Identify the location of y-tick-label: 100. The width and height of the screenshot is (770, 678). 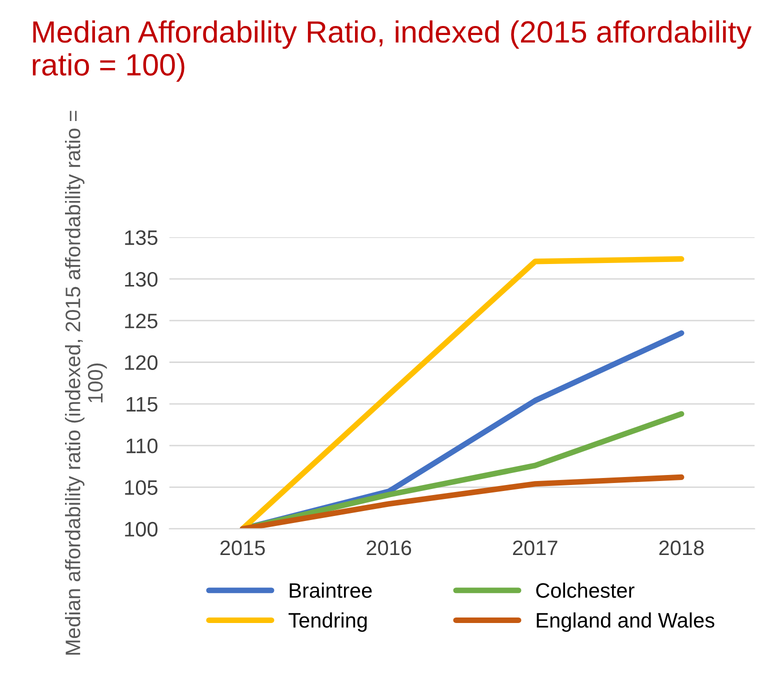
(141, 529).